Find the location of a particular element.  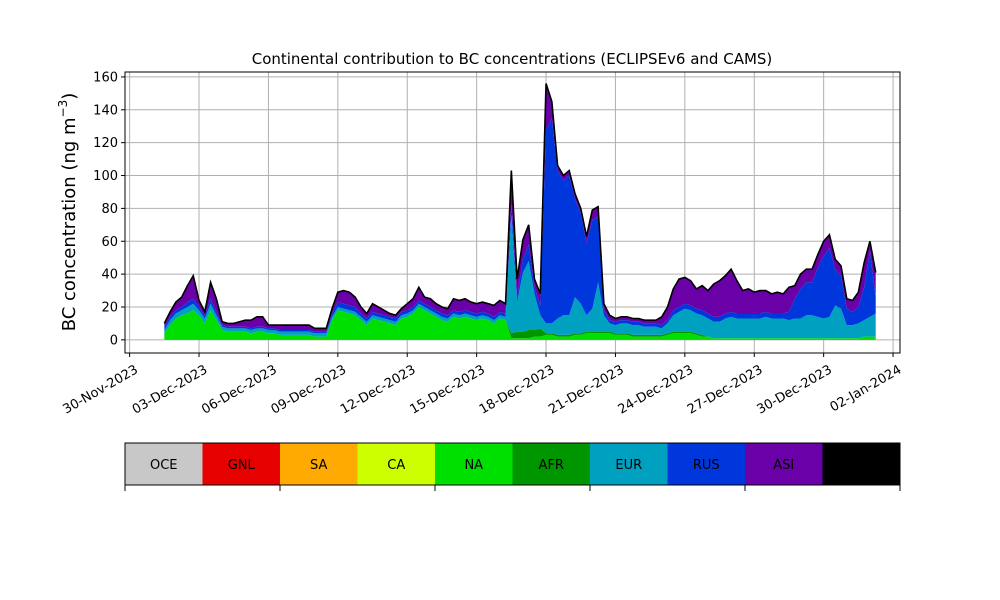

legend-swatch-sa is located at coordinates (319, 464).